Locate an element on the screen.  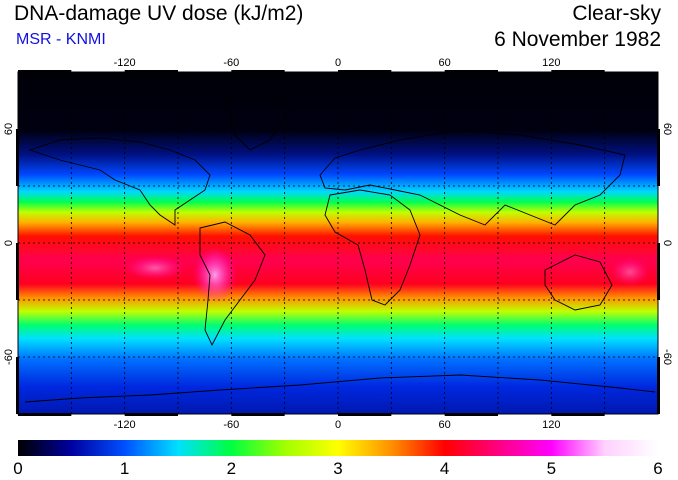
lat-tick-label-right: 60 is located at coordinates (667, 129).